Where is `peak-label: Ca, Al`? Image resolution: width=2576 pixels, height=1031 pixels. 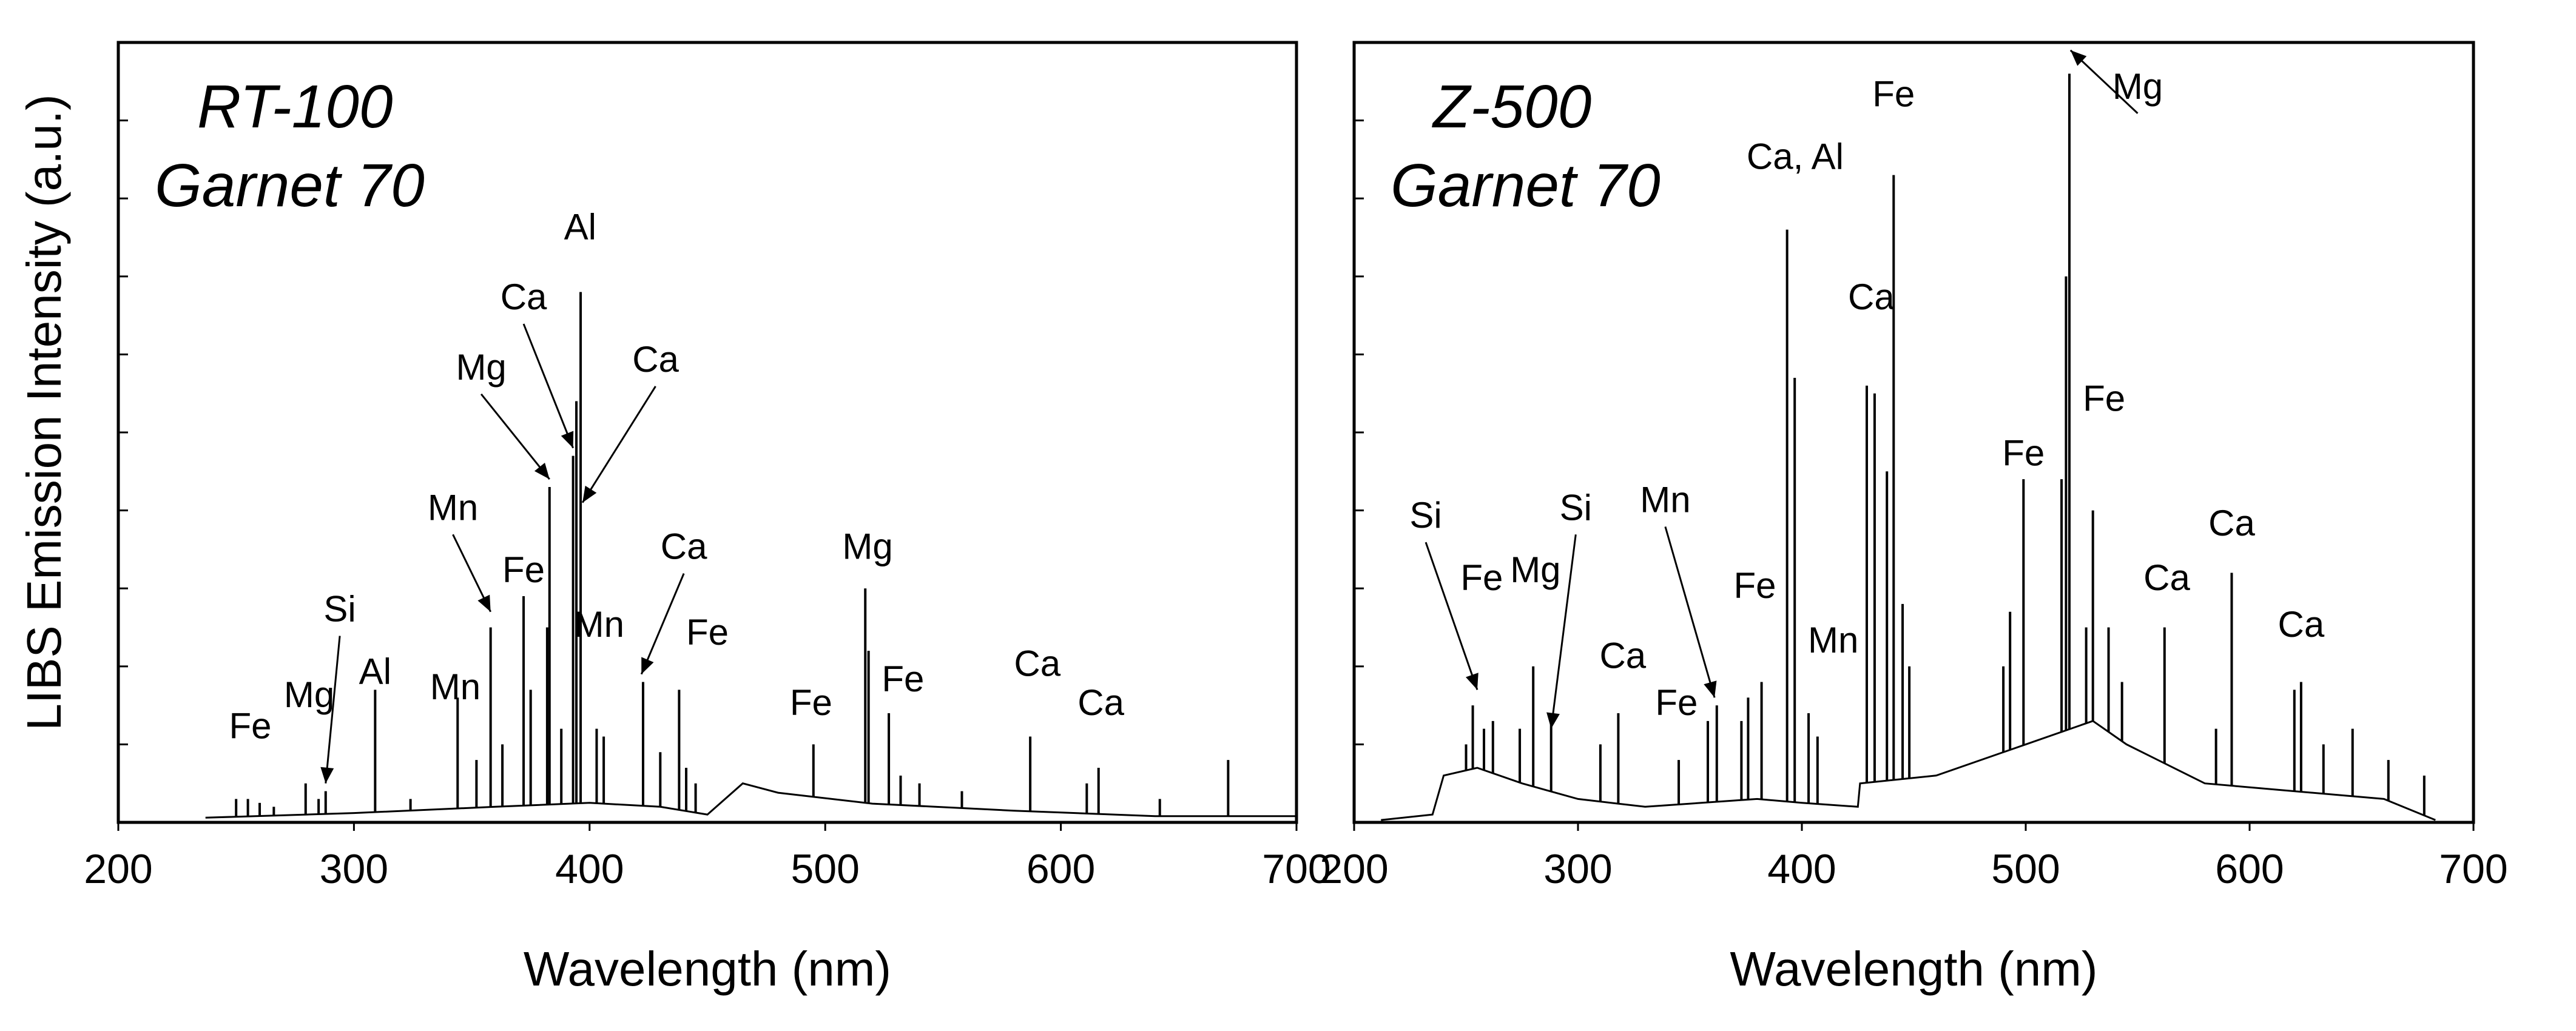 peak-label: Ca, Al is located at coordinates (1795, 156).